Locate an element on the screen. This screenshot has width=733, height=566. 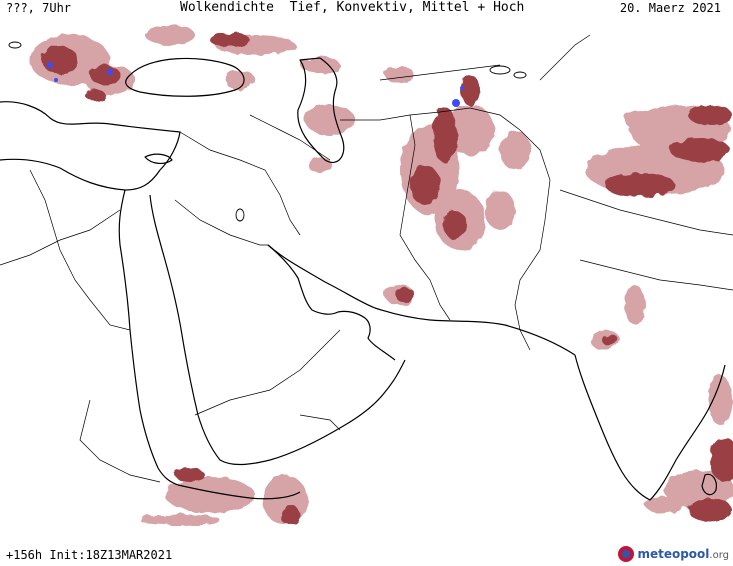
meteopool-logo: meteopool.org is located at coordinates (673, 554).